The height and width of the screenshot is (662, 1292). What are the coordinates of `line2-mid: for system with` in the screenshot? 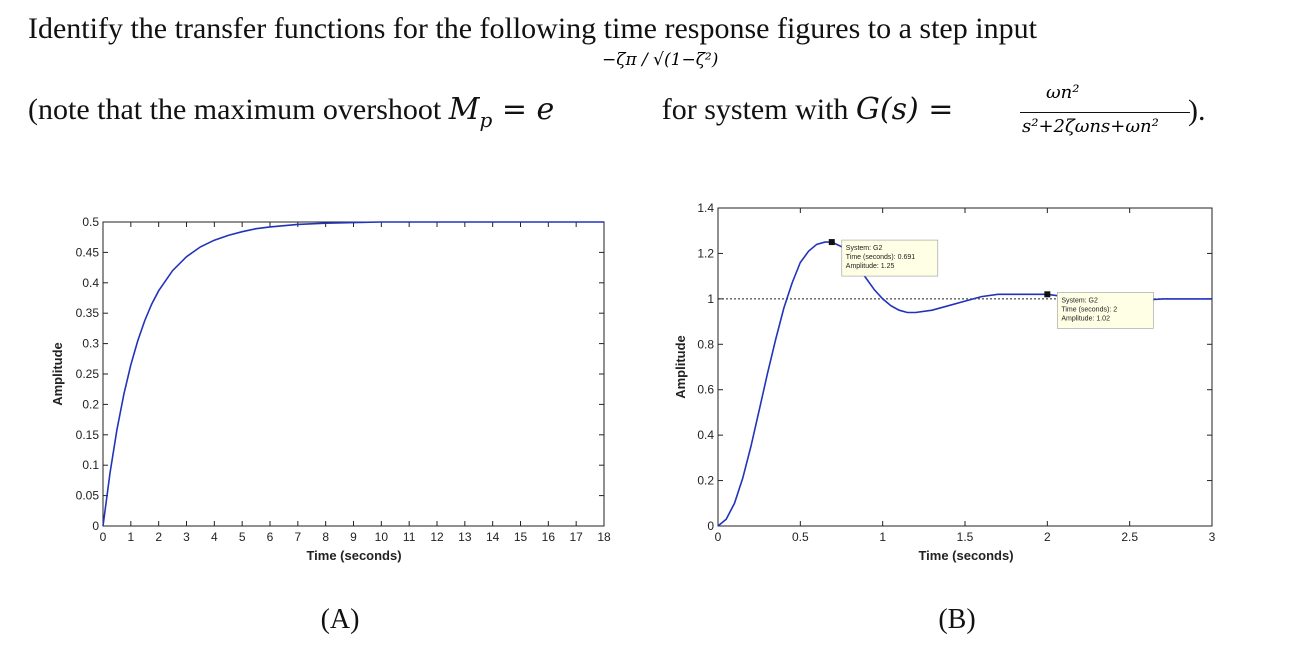 It's located at (755, 109).